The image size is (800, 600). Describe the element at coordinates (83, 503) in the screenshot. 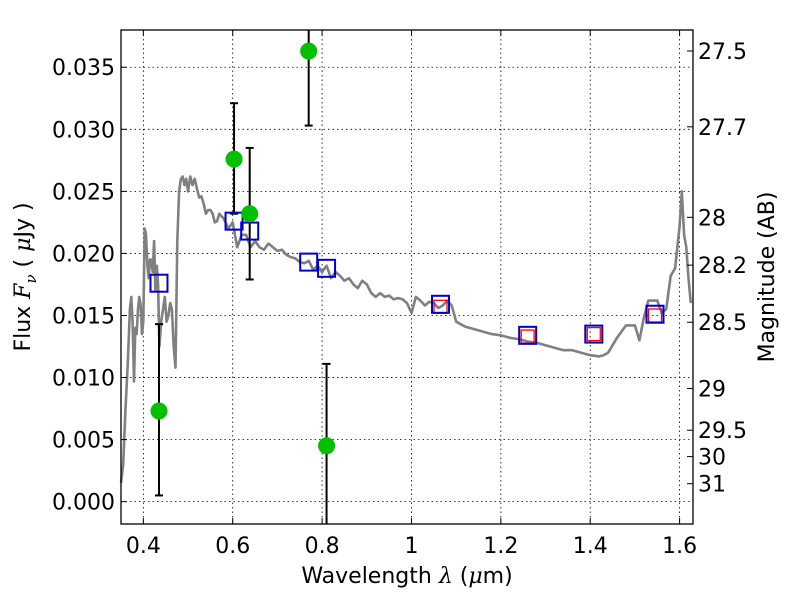

I see `y-tick-label: 0.000` at that location.